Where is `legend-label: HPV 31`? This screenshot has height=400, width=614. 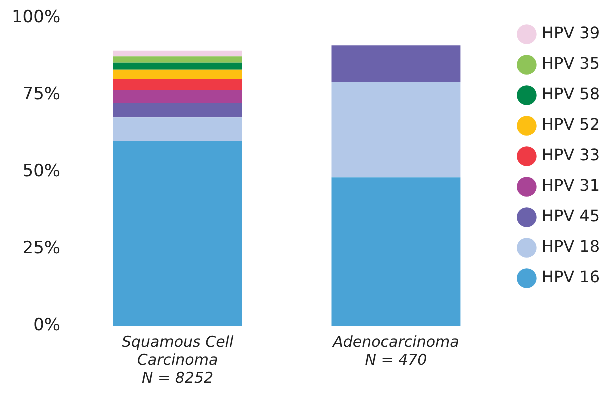 legend-label: HPV 31 is located at coordinates (571, 186).